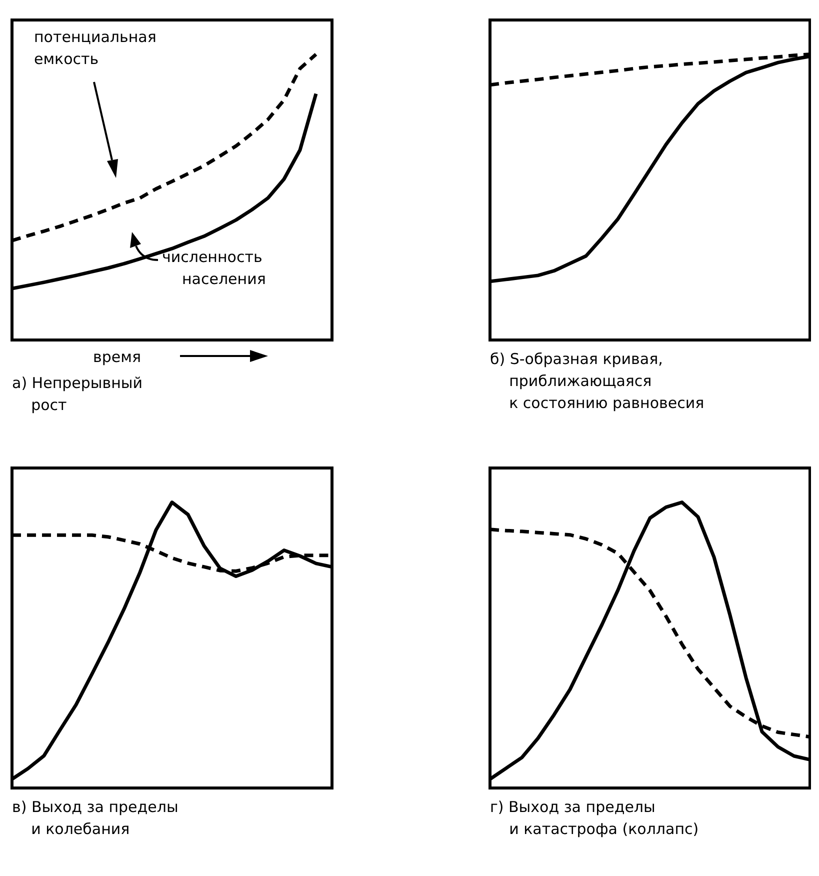 The width and height of the screenshot is (819, 876). Describe the element at coordinates (77, 394) in the screenshot. I see `text: а) Непрерывный рост` at that location.